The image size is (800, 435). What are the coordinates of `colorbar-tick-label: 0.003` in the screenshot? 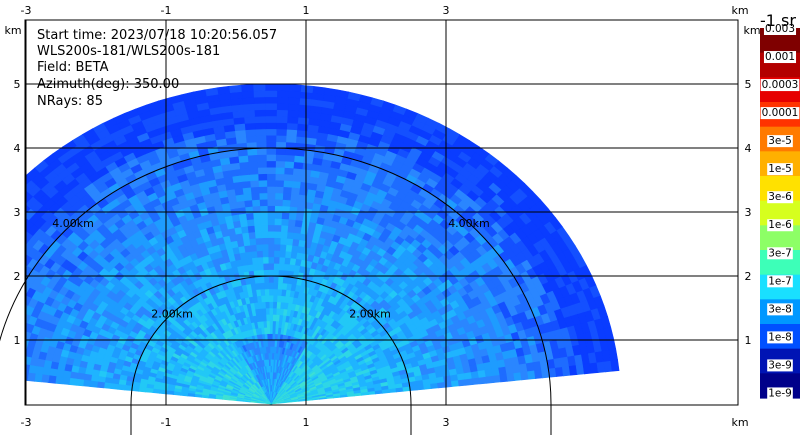 It's located at (780, 29).